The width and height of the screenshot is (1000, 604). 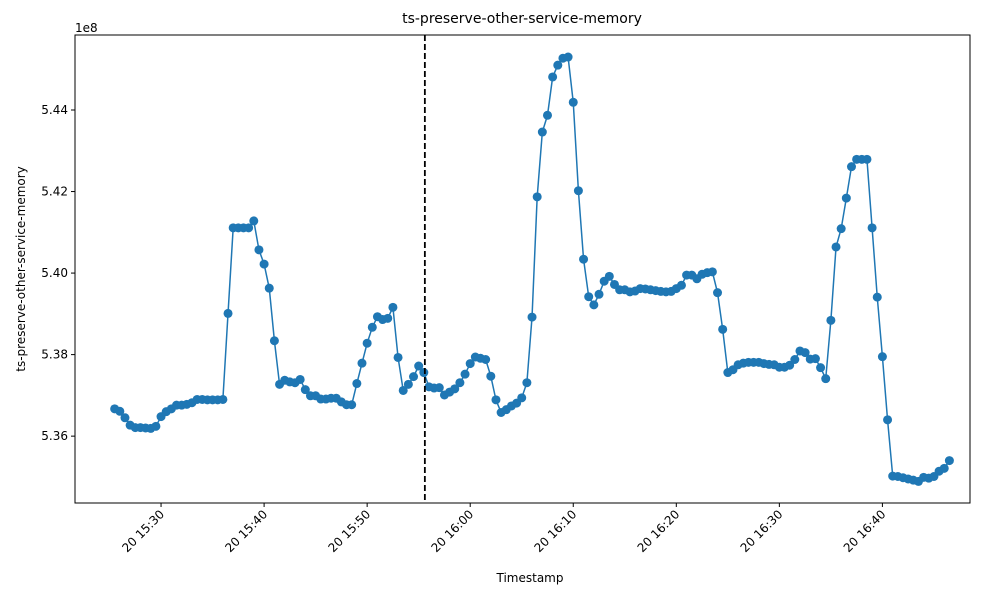 What do you see at coordinates (54, 355) in the screenshot?
I see `y-tick-label: 5.38` at bounding box center [54, 355].